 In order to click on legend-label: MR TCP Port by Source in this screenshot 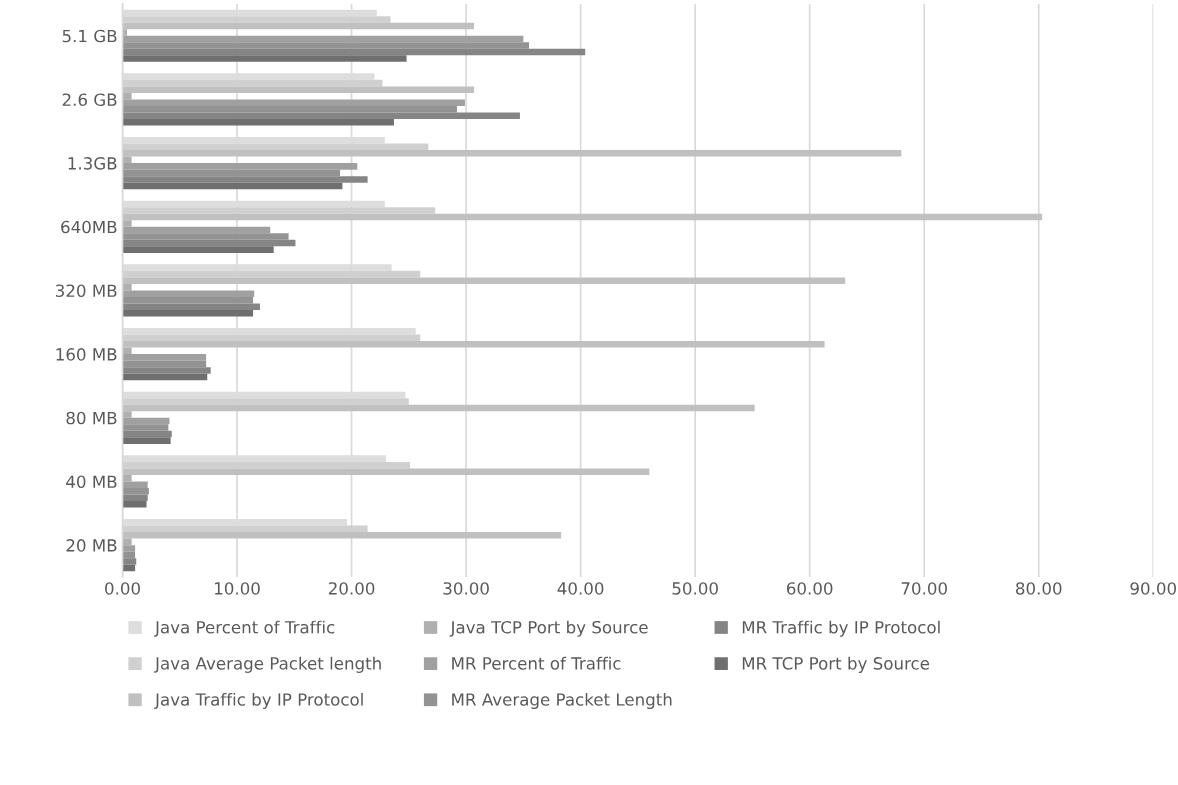, I will do `click(836, 664)`.